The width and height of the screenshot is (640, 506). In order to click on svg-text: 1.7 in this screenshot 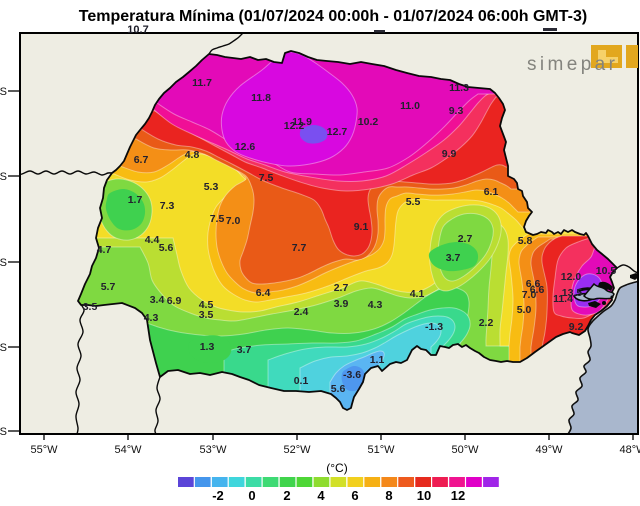, I will do `click(135, 200)`.